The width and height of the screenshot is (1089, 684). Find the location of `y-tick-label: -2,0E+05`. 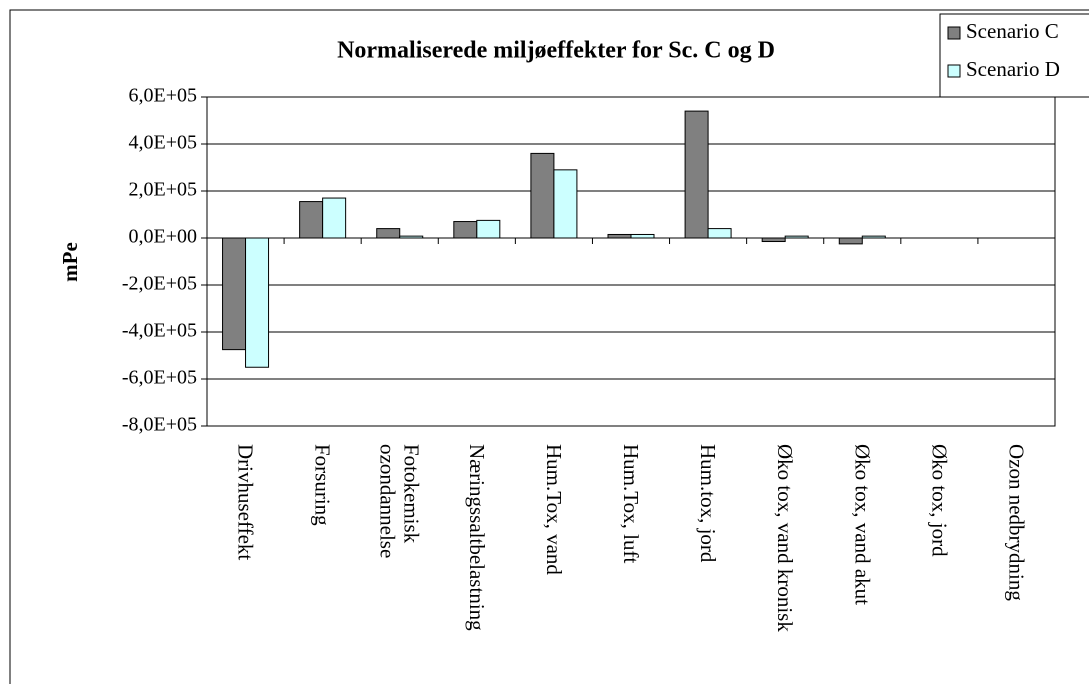

y-tick-label: -2,0E+05 is located at coordinates (159, 284).